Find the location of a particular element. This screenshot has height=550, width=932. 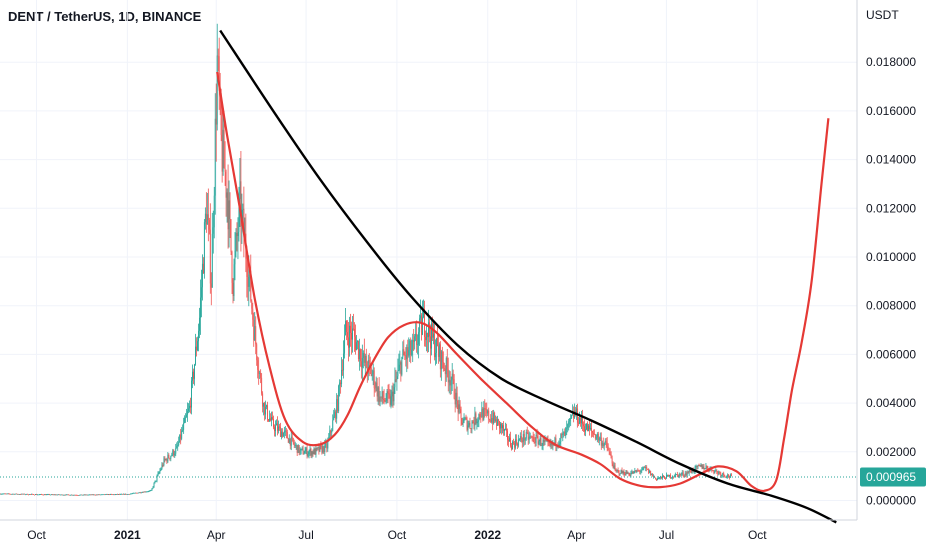

chart-title: DENT / TetherUS, 1D, BINANCE is located at coordinates (105, 16).